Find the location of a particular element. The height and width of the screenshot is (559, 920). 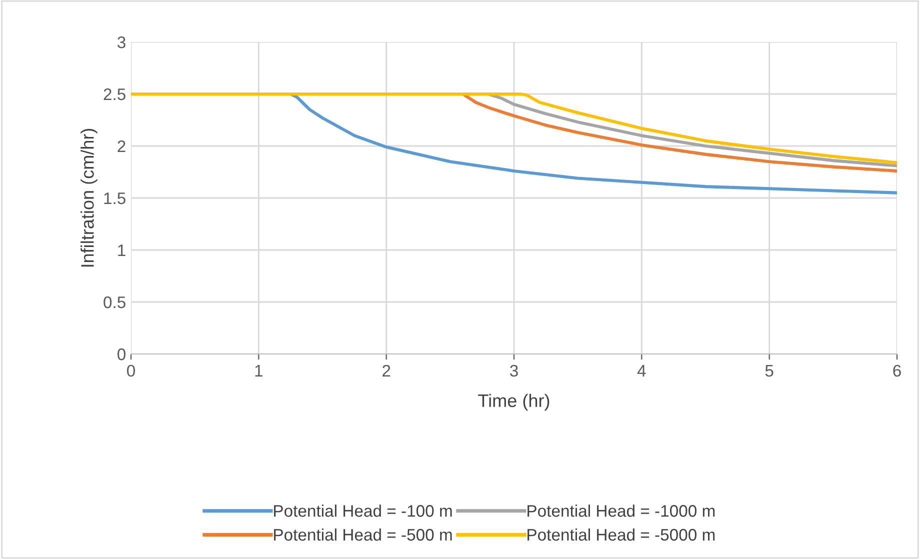

y-tick-label: 1.5 is located at coordinates (115, 198).